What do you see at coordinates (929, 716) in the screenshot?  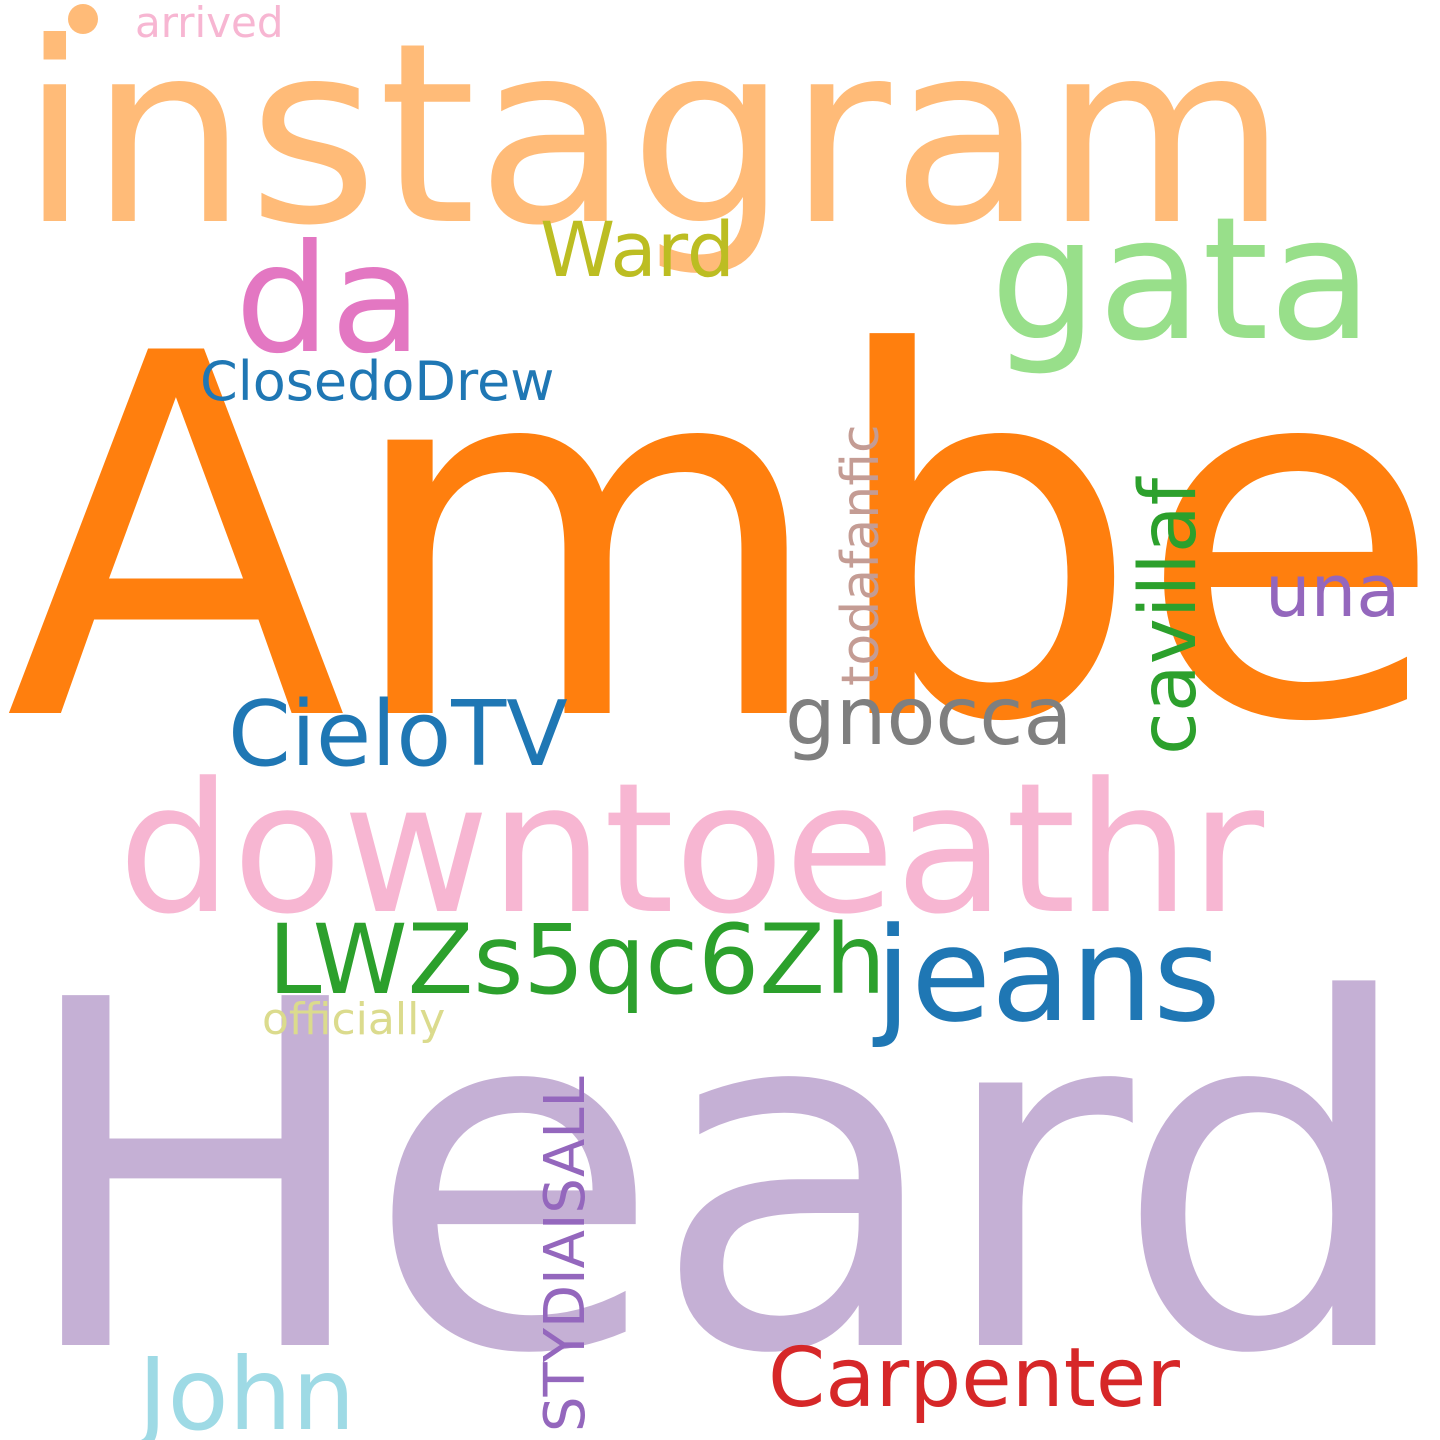 I see `word-gnocca: gnocca` at bounding box center [929, 716].